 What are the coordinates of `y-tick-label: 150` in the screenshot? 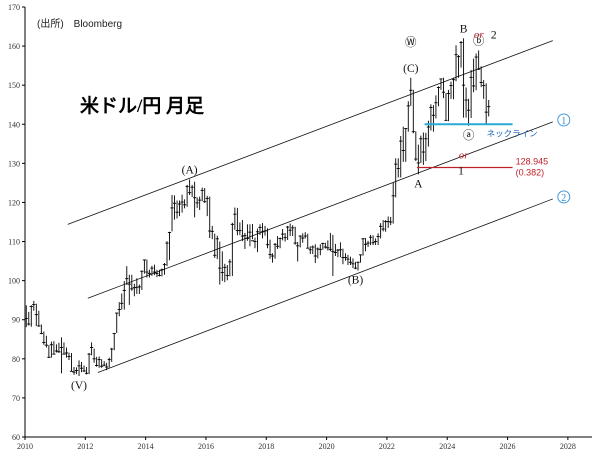 It's located at (14, 85).